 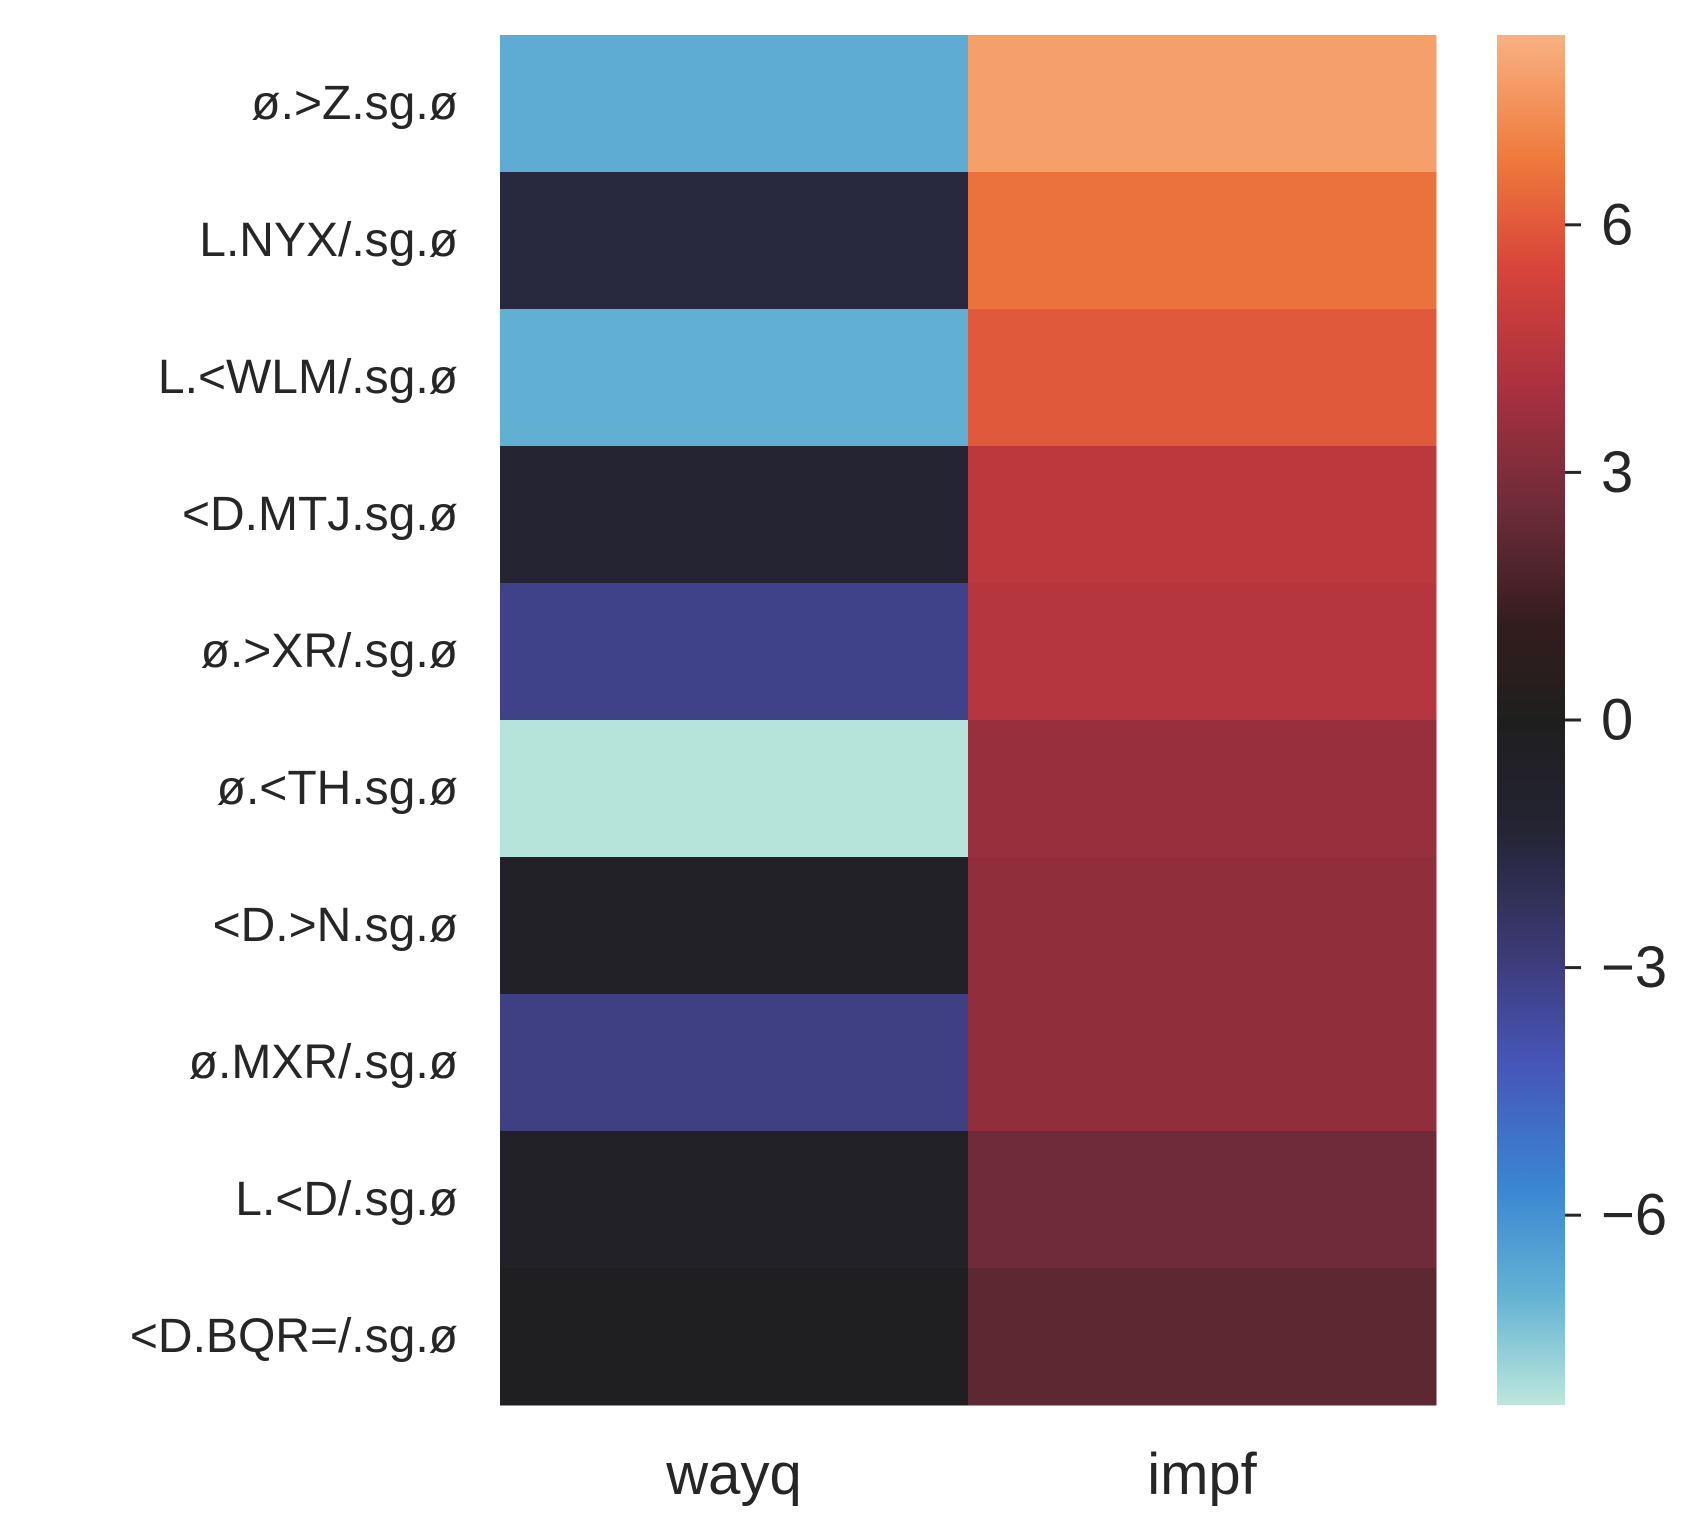 What do you see at coordinates (335, 925) in the screenshot?
I see `row-label: <D.>N.sg.ø` at bounding box center [335, 925].